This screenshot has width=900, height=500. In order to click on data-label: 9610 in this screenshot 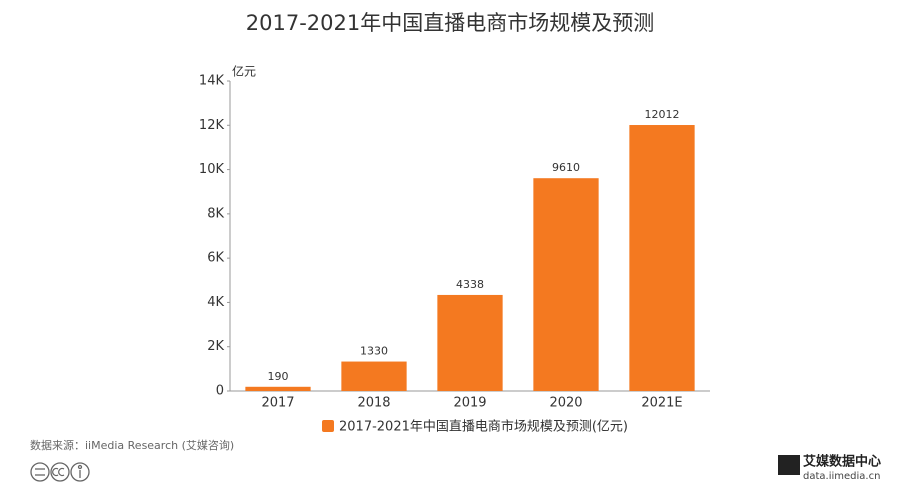, I will do `click(566, 167)`.